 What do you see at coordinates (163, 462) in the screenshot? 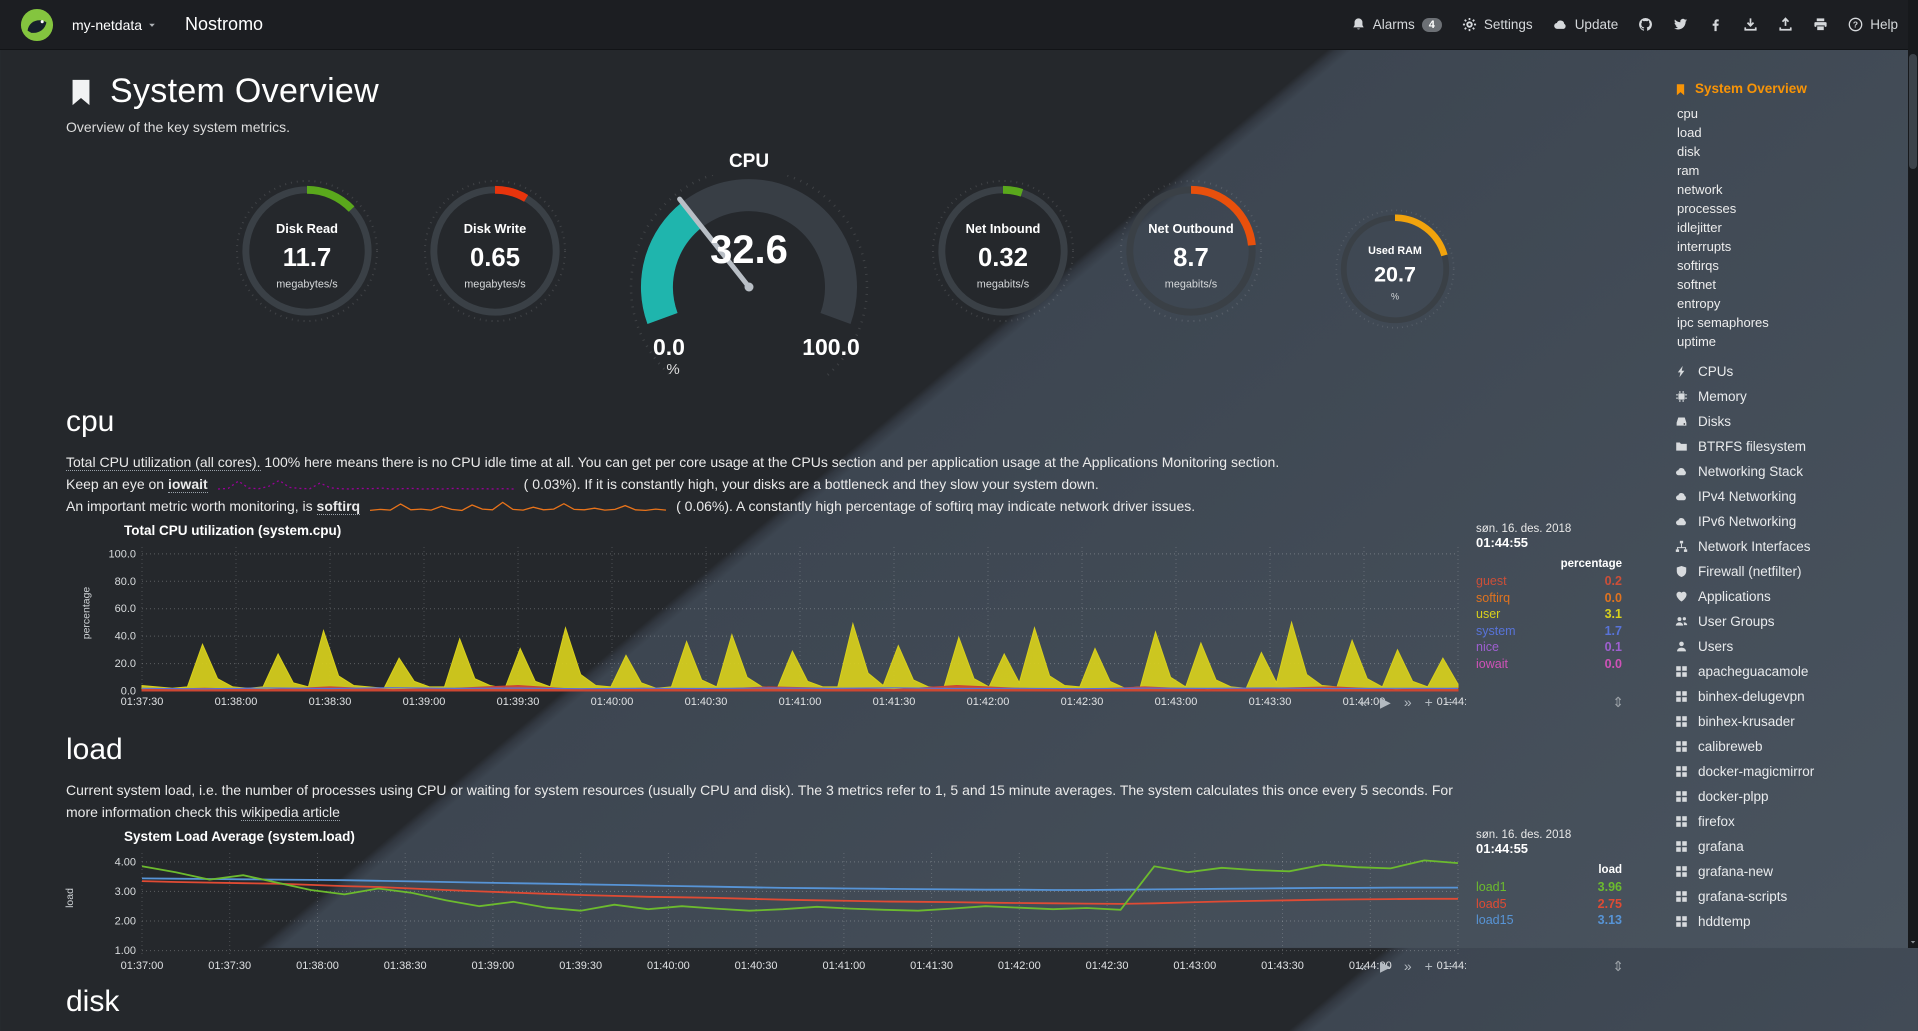
I see `cpu-desc-lead: Total CPU utilization (all cores).` at bounding box center [163, 462].